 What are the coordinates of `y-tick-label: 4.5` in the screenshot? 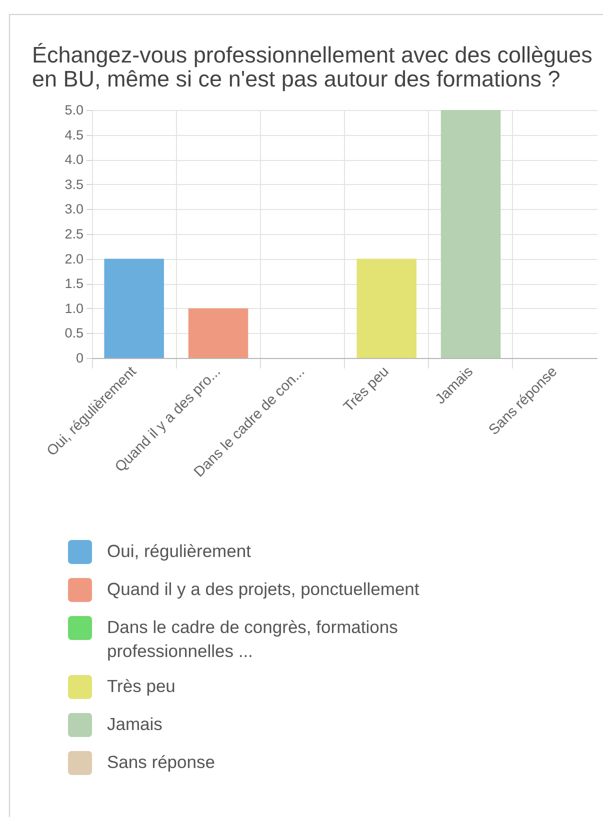 It's located at (74, 134).